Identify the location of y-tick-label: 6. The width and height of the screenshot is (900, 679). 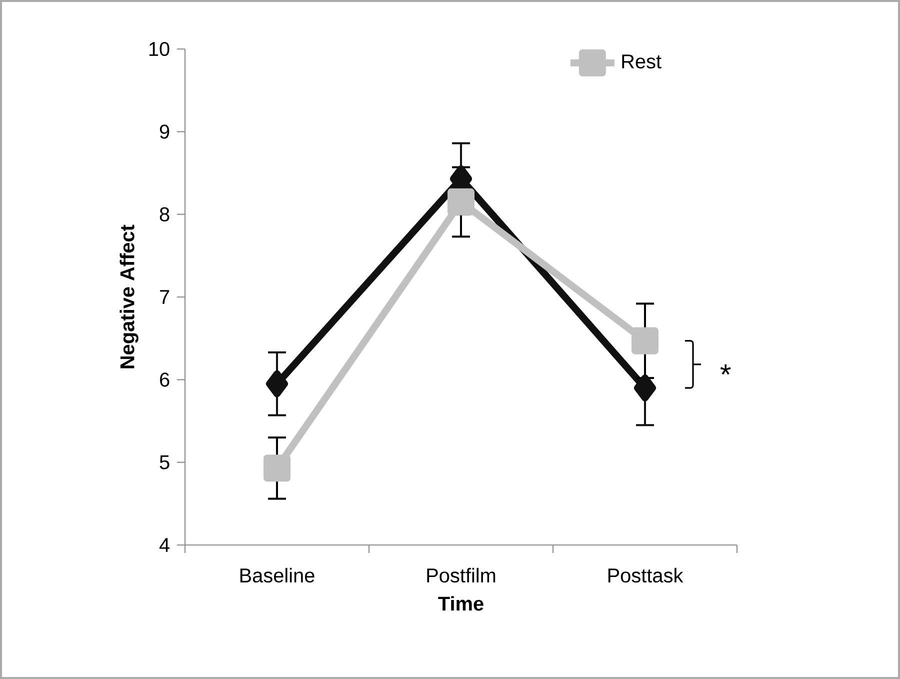
(165, 379).